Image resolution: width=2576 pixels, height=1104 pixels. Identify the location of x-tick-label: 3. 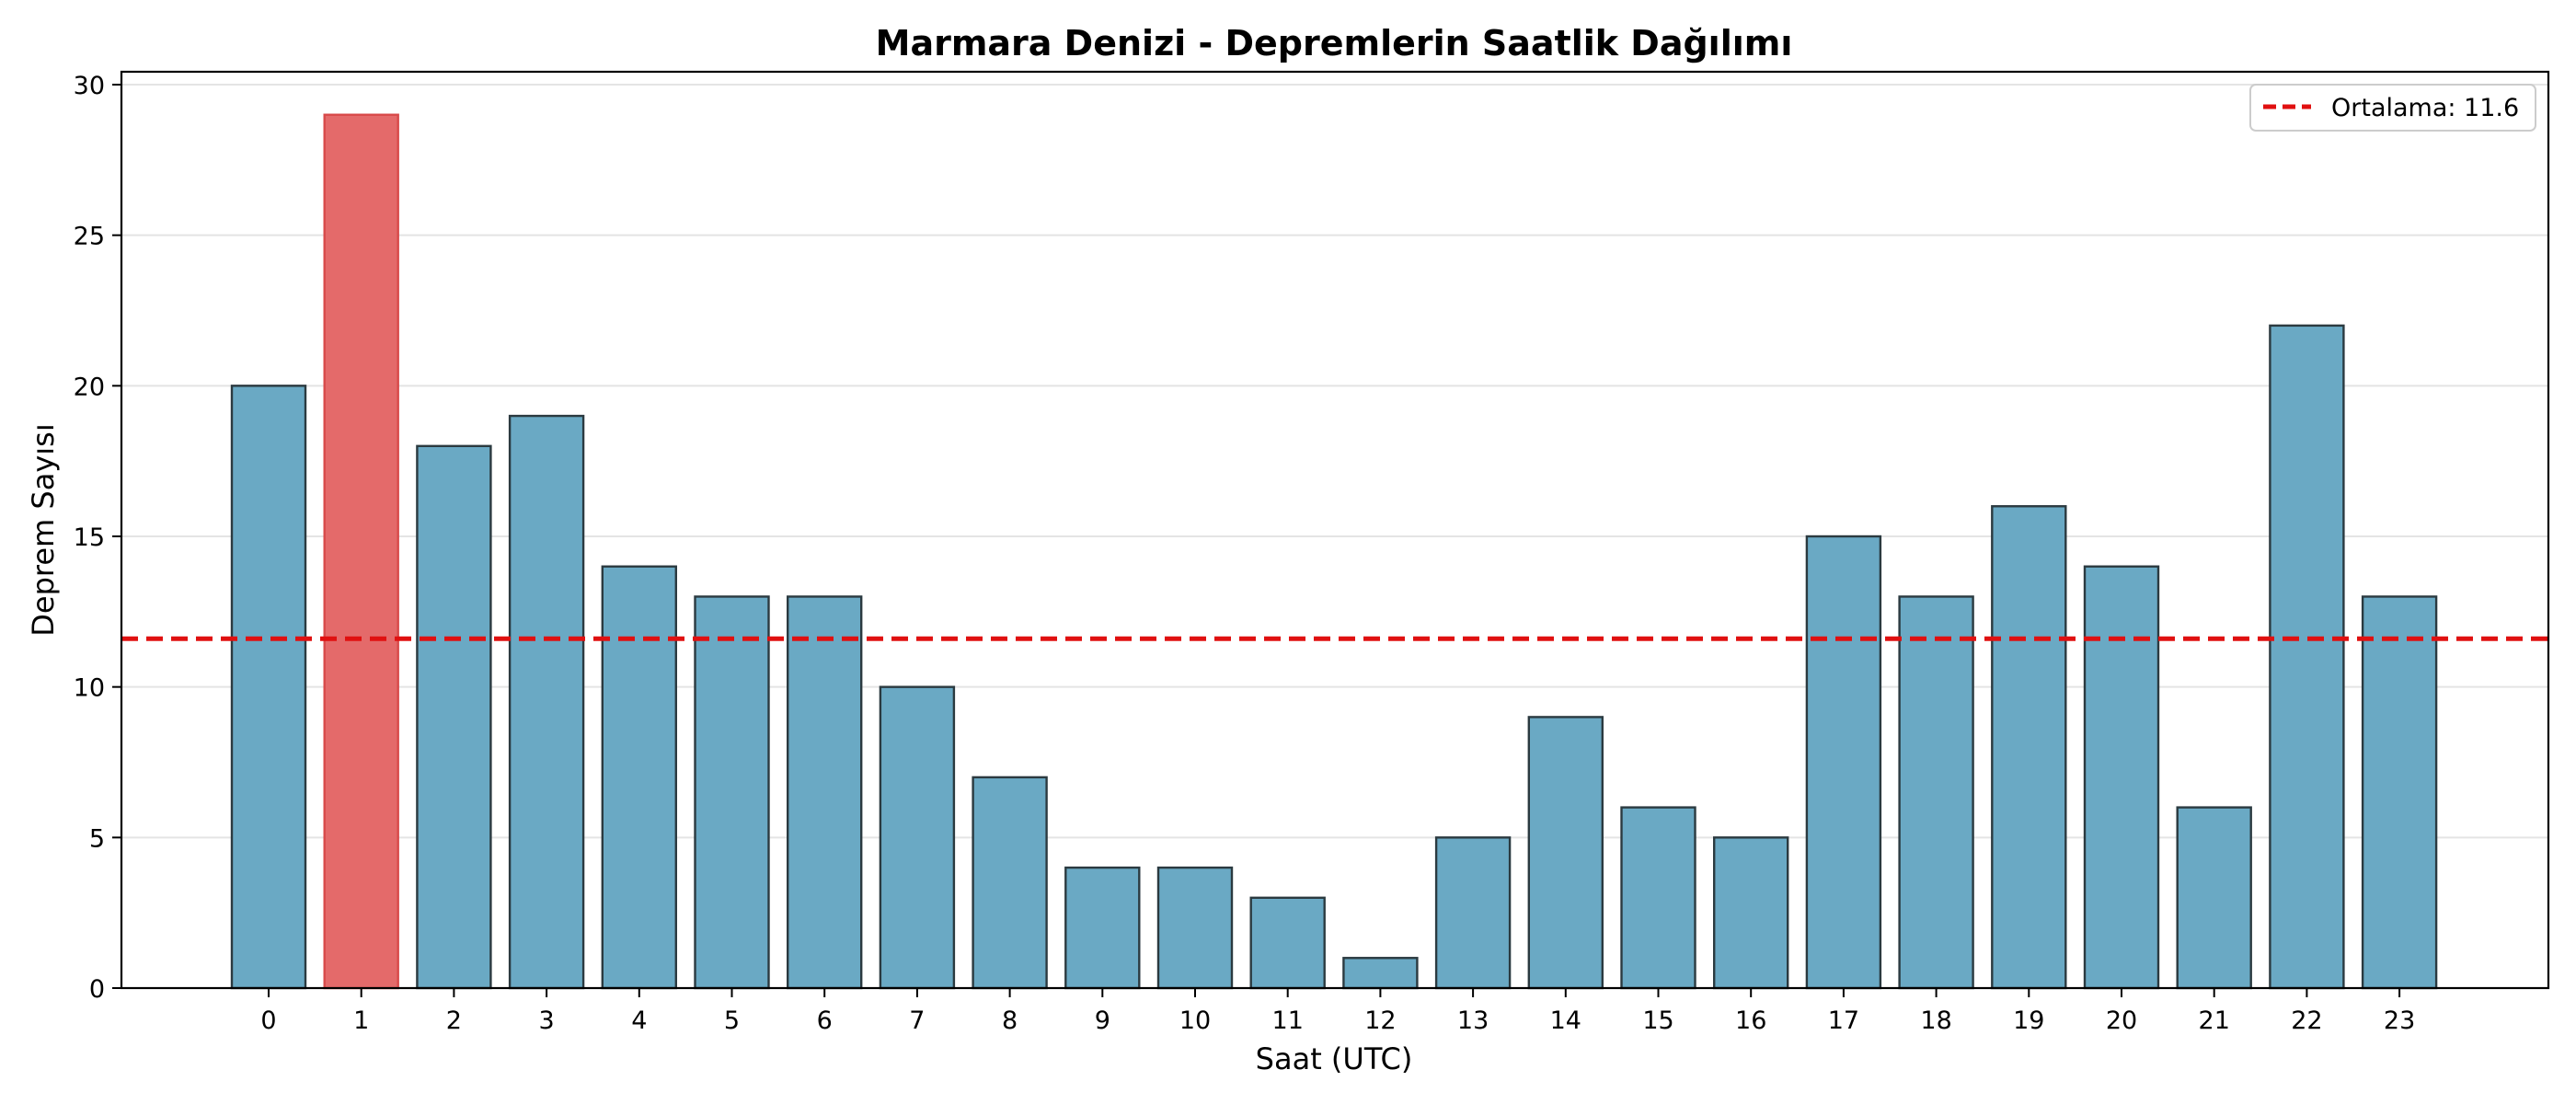
(547, 1020).